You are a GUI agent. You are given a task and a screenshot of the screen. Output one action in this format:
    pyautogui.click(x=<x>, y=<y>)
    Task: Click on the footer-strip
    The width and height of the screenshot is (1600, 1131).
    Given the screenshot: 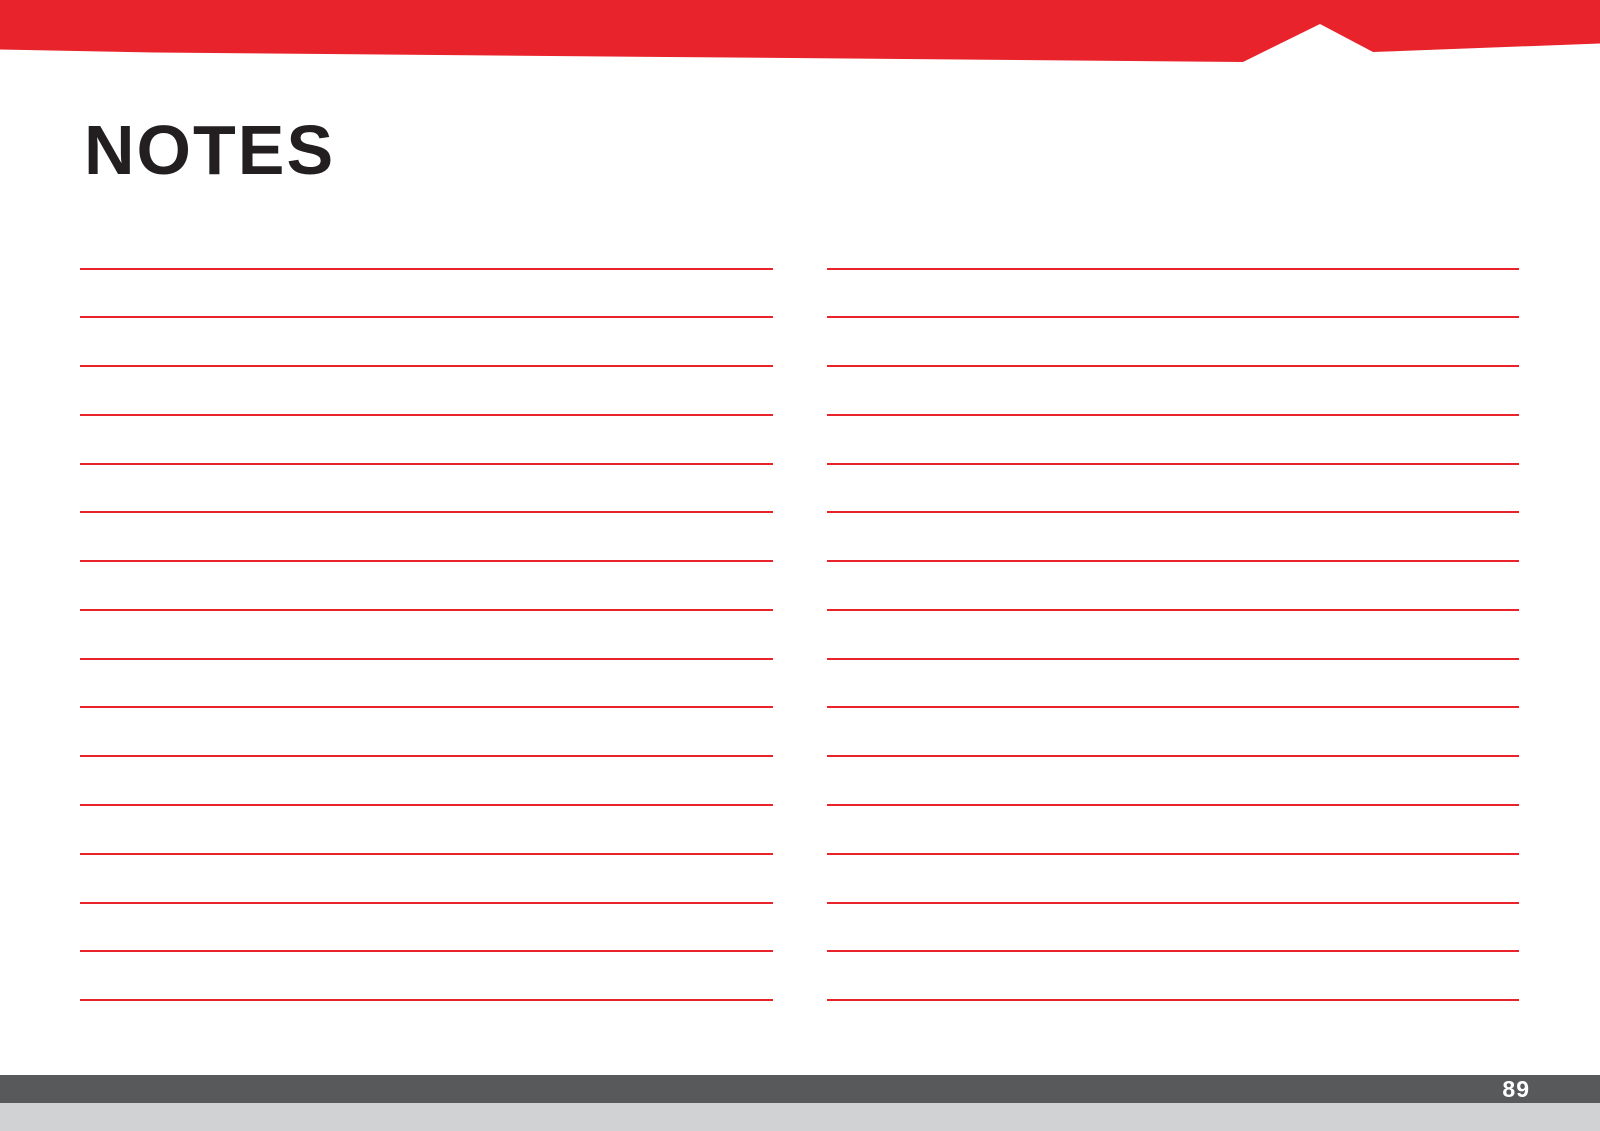 What is the action you would take?
    pyautogui.click(x=800, y=1117)
    